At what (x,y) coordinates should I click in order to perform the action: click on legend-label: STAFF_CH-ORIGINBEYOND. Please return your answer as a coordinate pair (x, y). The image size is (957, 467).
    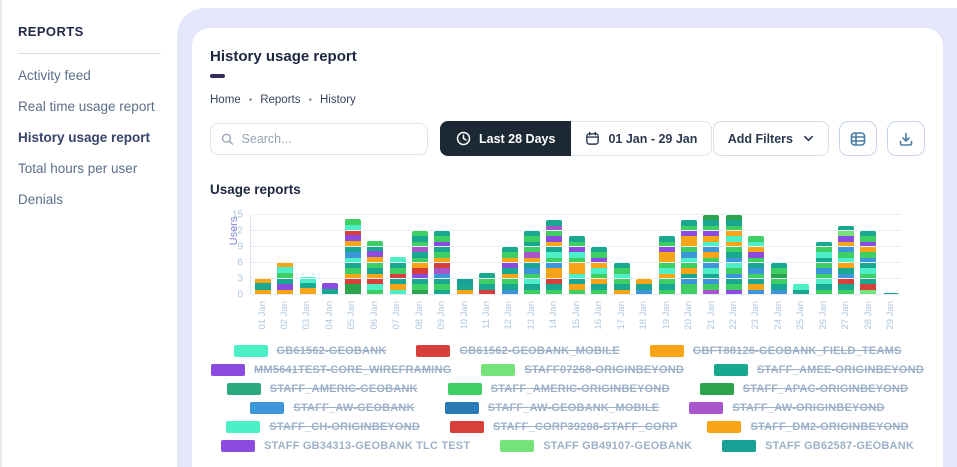
    Looking at the image, I should click on (344, 427).